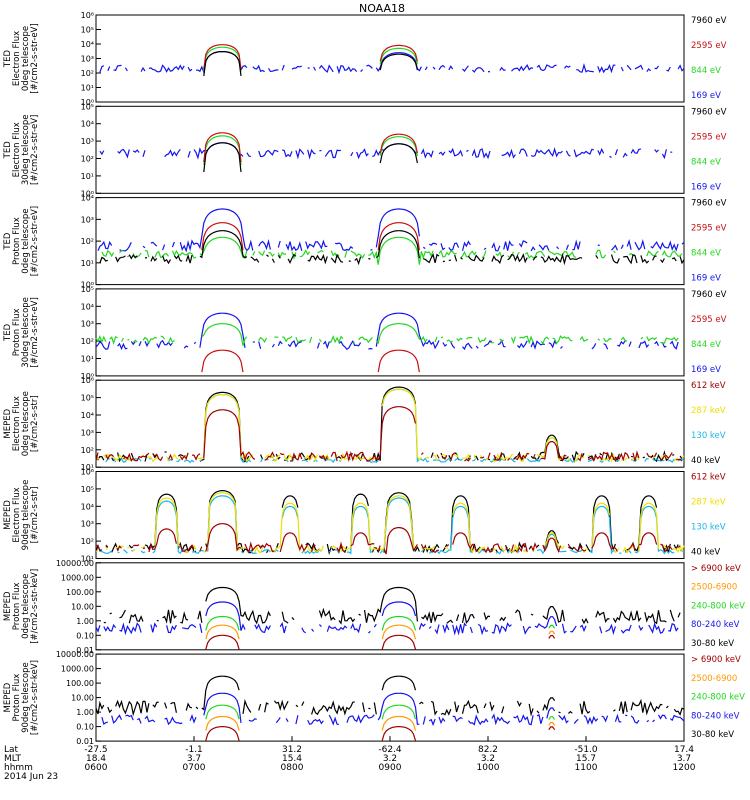 This screenshot has height=800, width=750. What do you see at coordinates (35, 423) in the screenshot?
I see `y-axis-label-line: [#/cm2-s-str]` at bounding box center [35, 423].